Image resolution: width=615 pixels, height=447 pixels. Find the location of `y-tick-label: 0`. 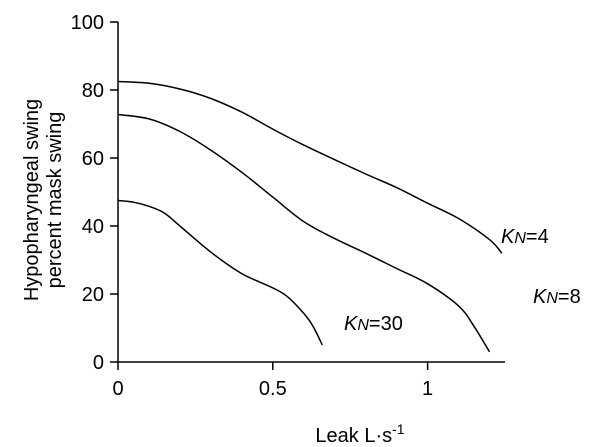

y-tick-label: 0 is located at coordinates (98, 363).